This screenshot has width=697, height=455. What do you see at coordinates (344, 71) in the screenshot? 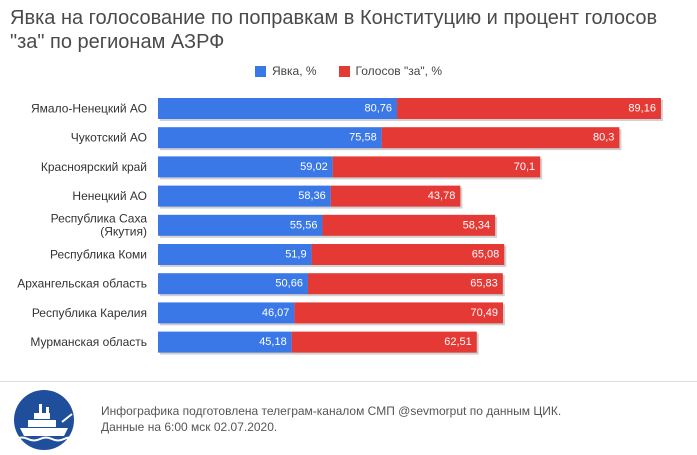
I see `legend-swatch-votes-for` at bounding box center [344, 71].